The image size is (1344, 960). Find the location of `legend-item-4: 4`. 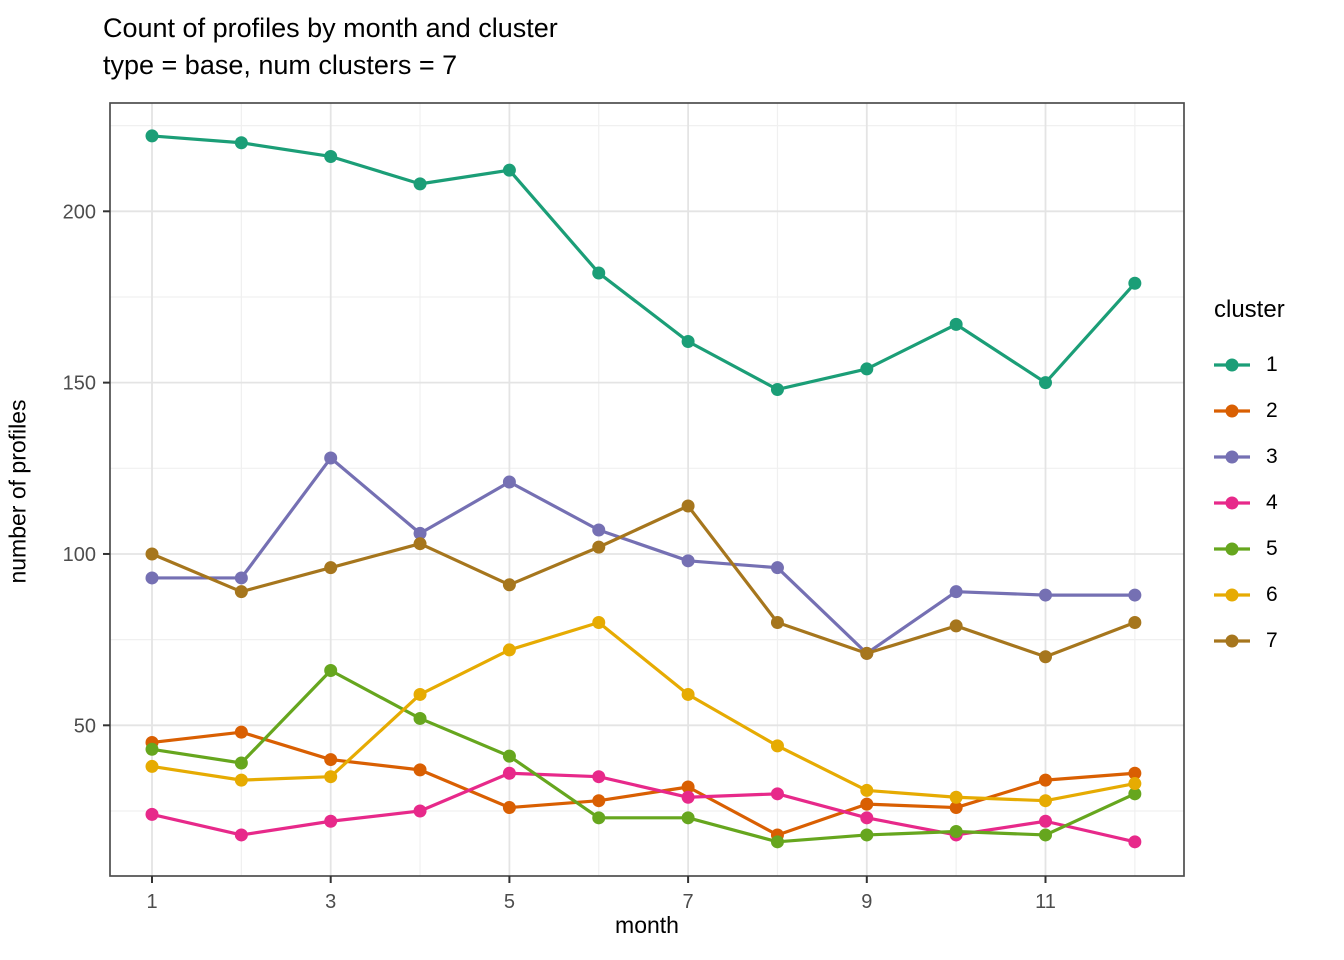

legend-item-4: 4 is located at coordinates (1277, 503).